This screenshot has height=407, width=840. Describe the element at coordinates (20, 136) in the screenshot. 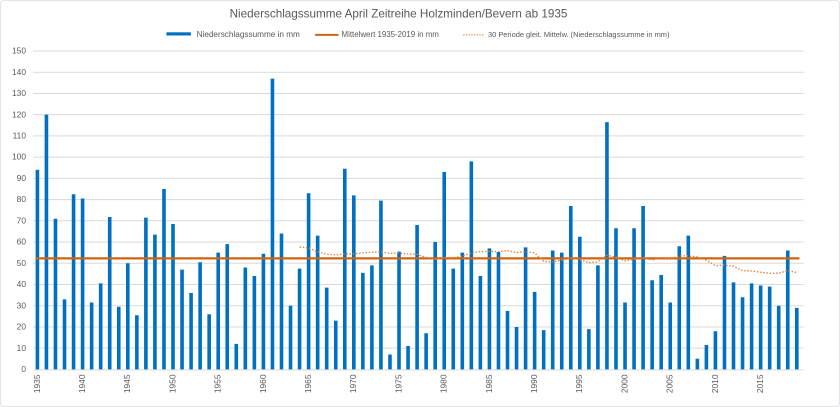

I see `svg-text: 110` at that location.